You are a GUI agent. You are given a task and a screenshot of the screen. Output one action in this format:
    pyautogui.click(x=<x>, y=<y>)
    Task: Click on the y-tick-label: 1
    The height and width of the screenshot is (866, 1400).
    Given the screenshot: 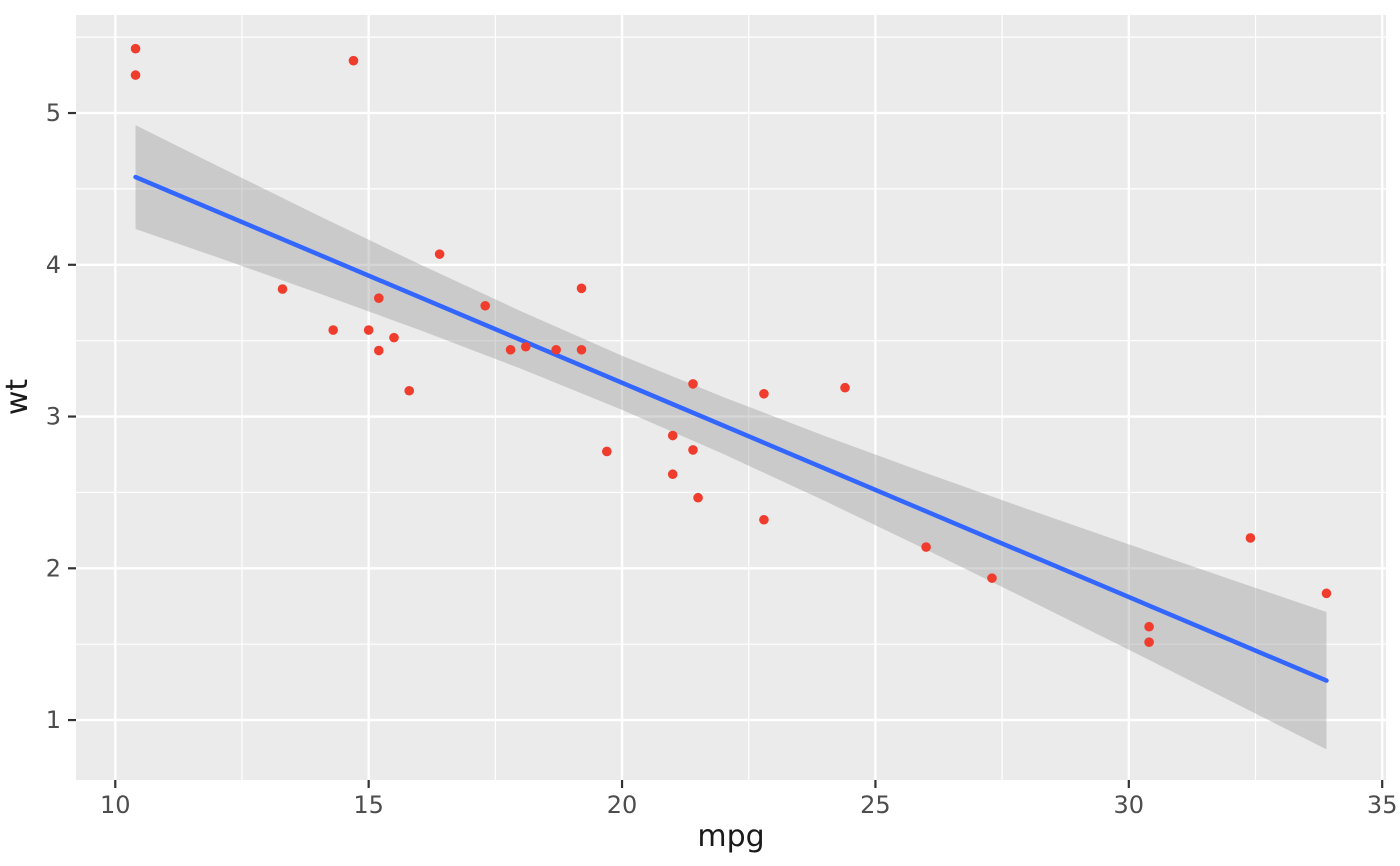 What is the action you would take?
    pyautogui.click(x=53, y=720)
    